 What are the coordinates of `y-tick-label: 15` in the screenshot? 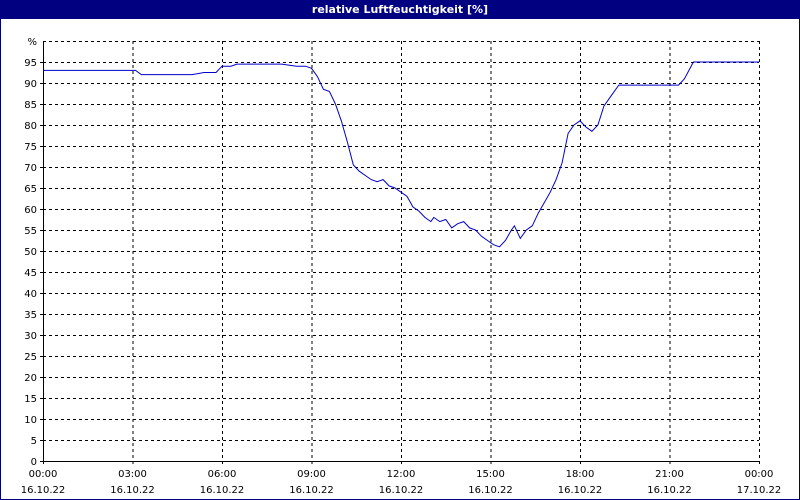 It's located at (30, 399).